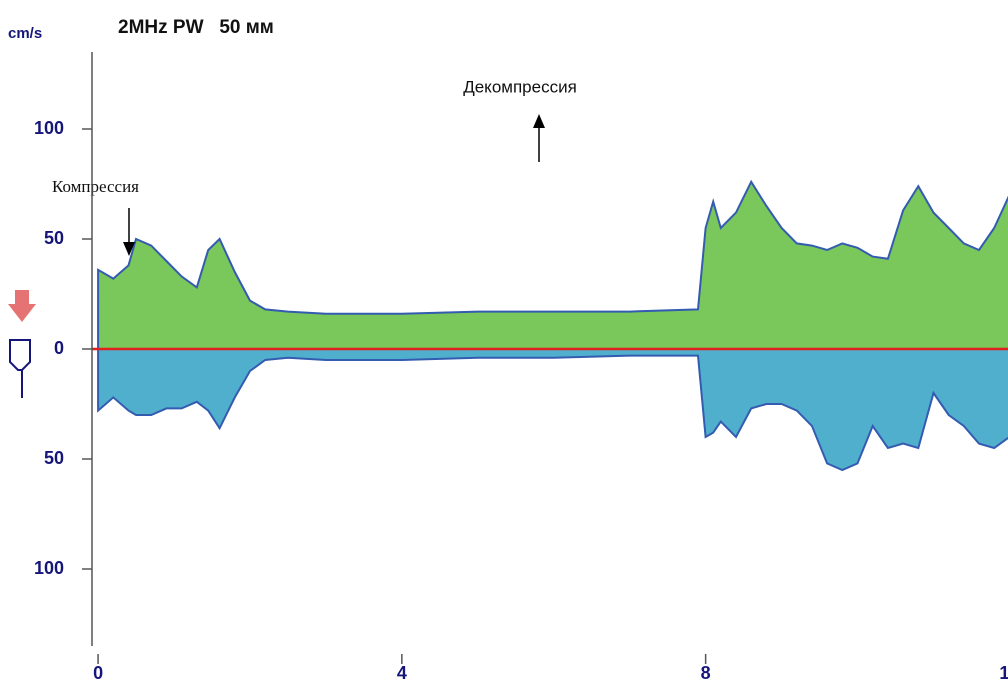 This screenshot has height=686, width=1008. Describe the element at coordinates (520, 86) in the screenshot. I see `annotation: Декомпрессия` at that location.